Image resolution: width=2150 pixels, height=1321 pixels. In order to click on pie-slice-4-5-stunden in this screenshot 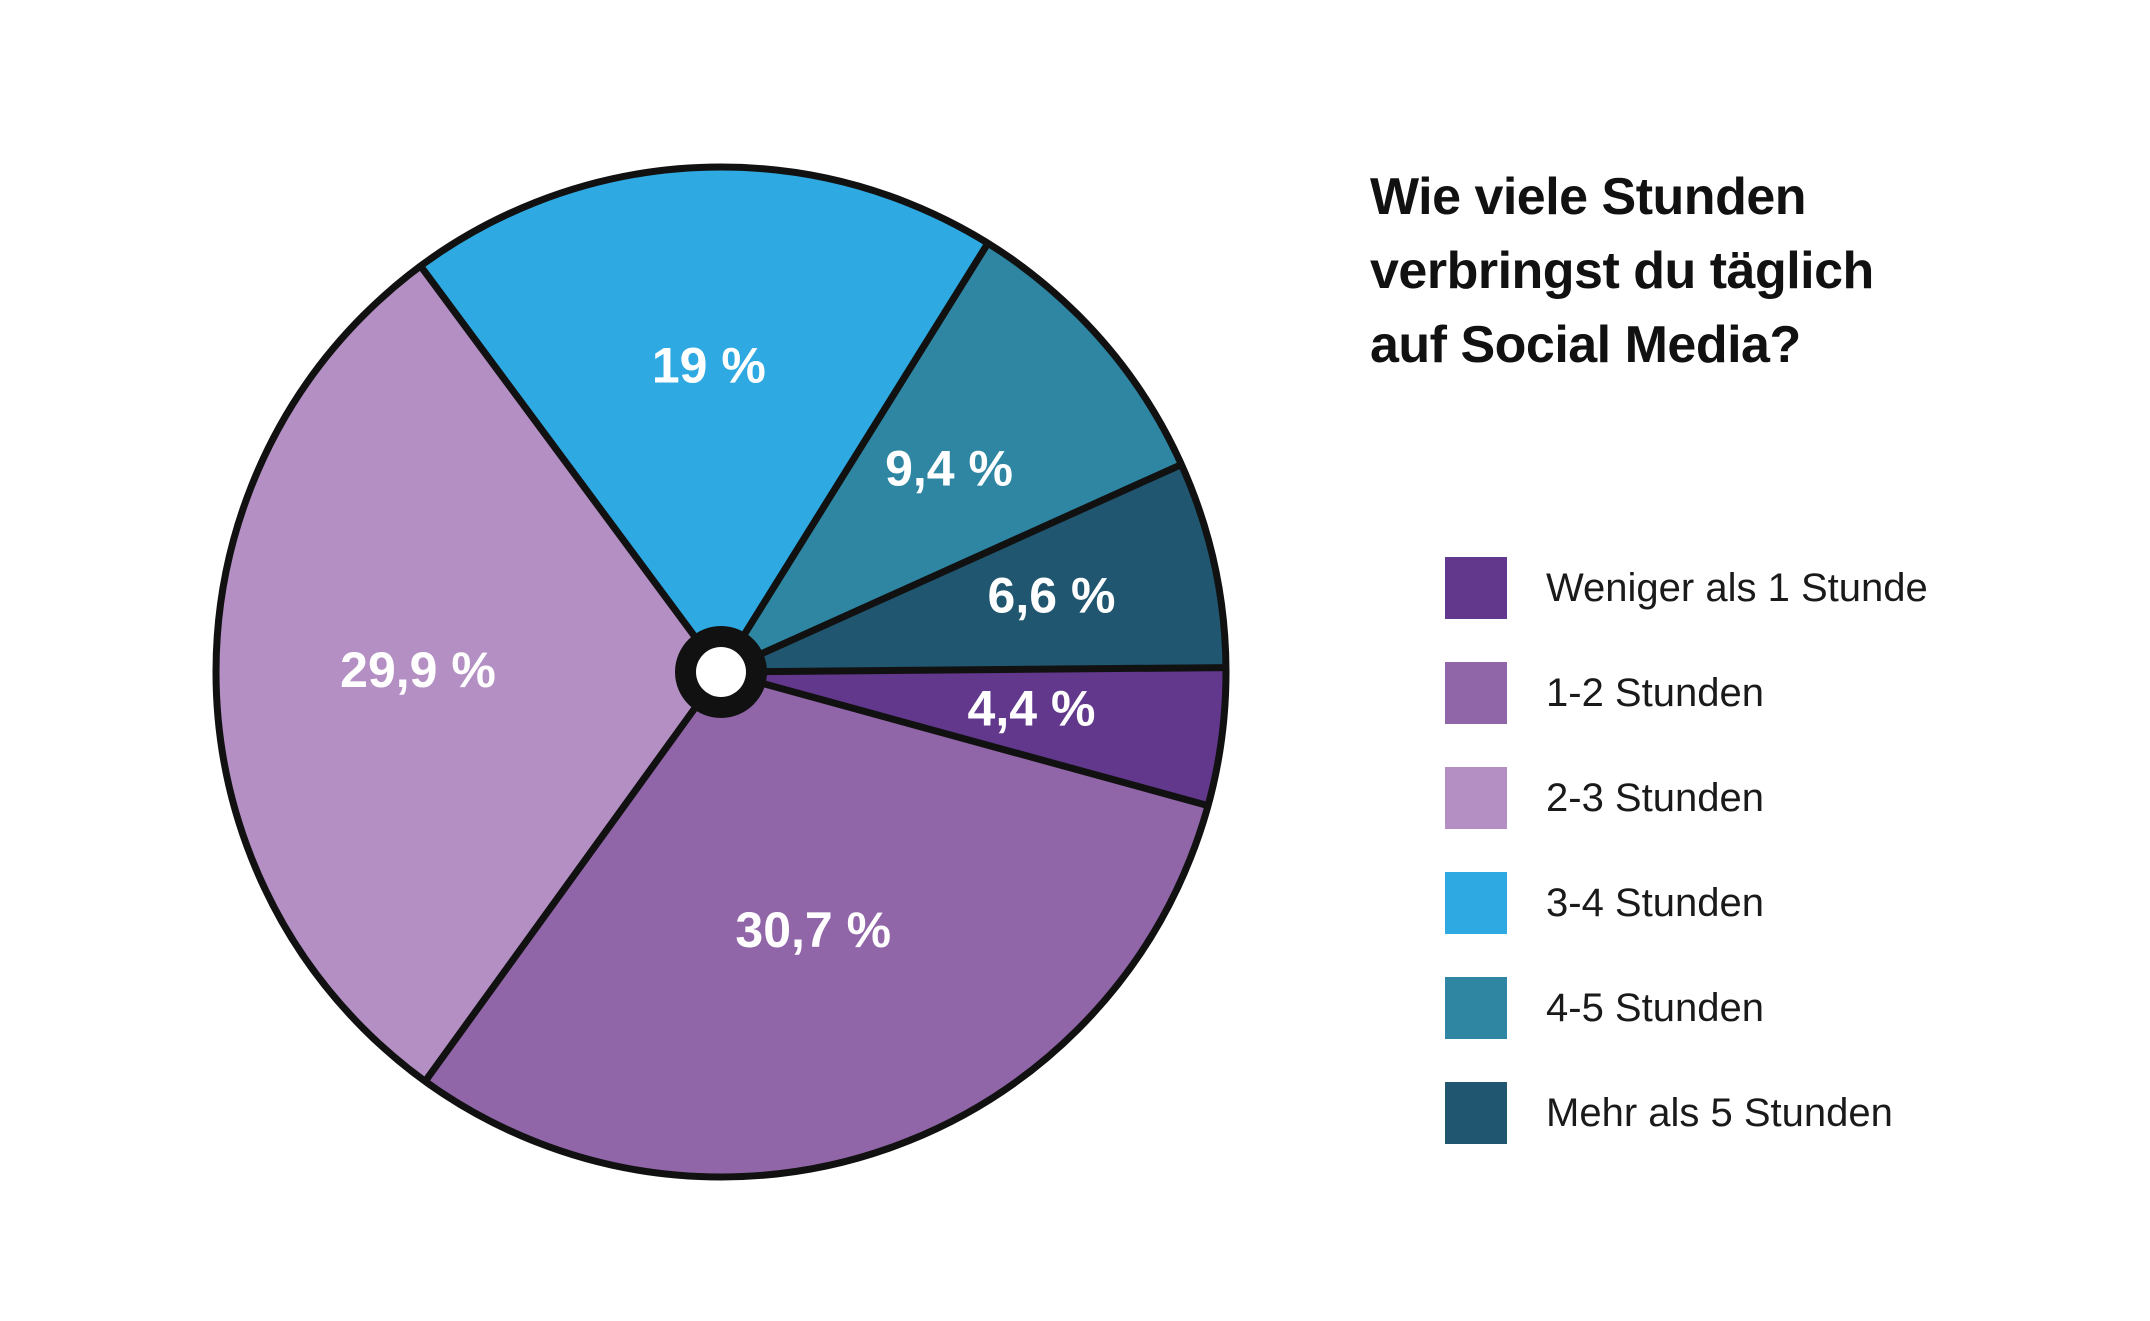, I will do `click(951, 458)`.